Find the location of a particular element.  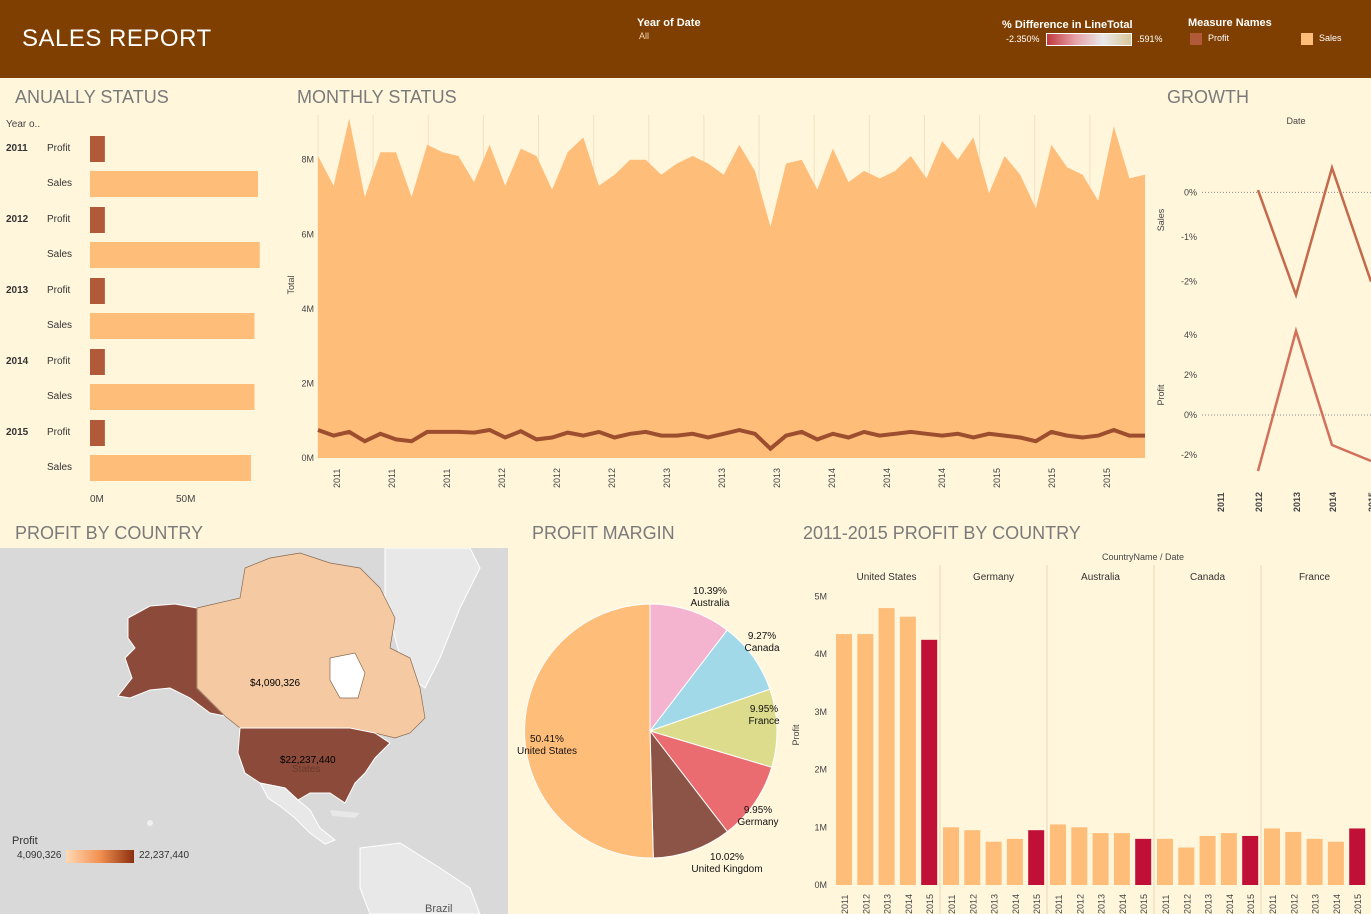

diff-legend-label: % Difference in LineTotal is located at coordinates (1067, 25).